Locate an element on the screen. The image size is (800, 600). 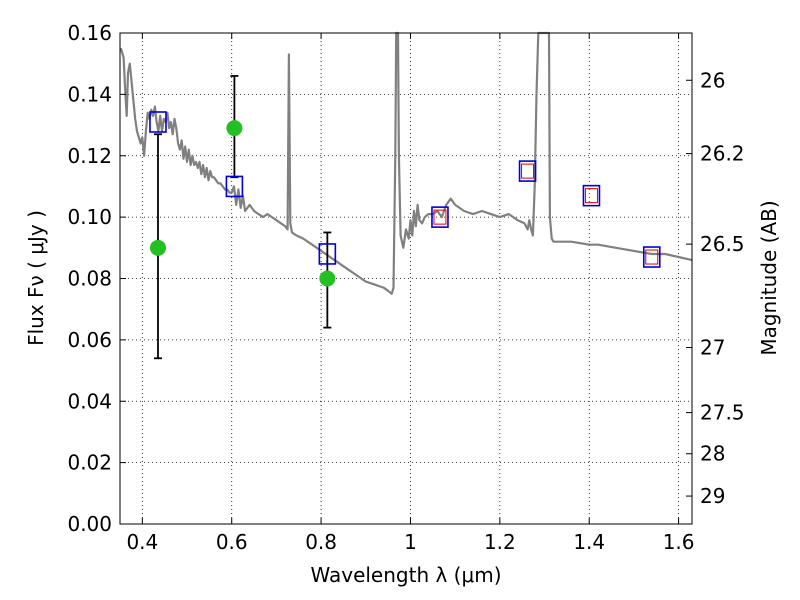
y-tick-label: 0.08 is located at coordinates (89, 279).